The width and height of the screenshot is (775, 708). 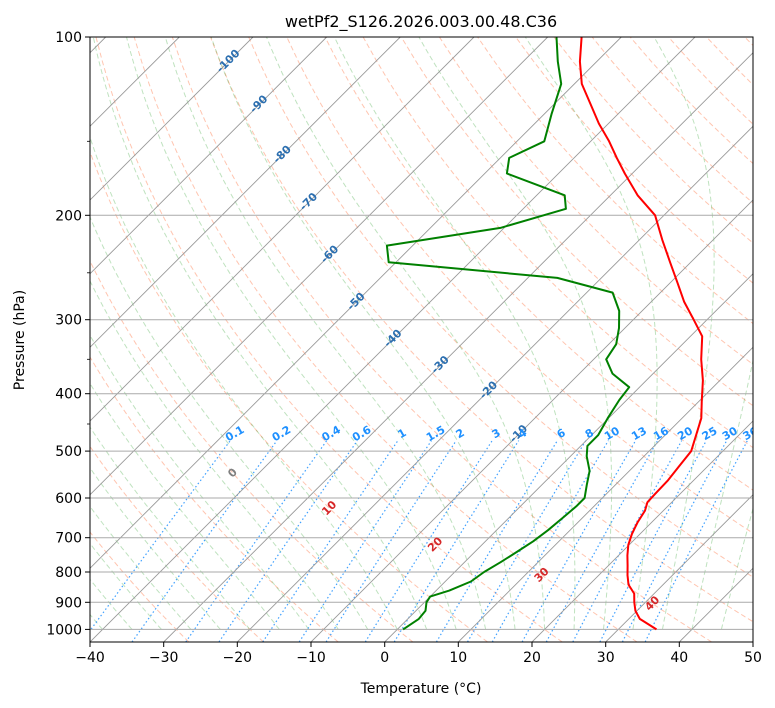 I want to click on x-tick-label: 0, so click(x=384, y=658).